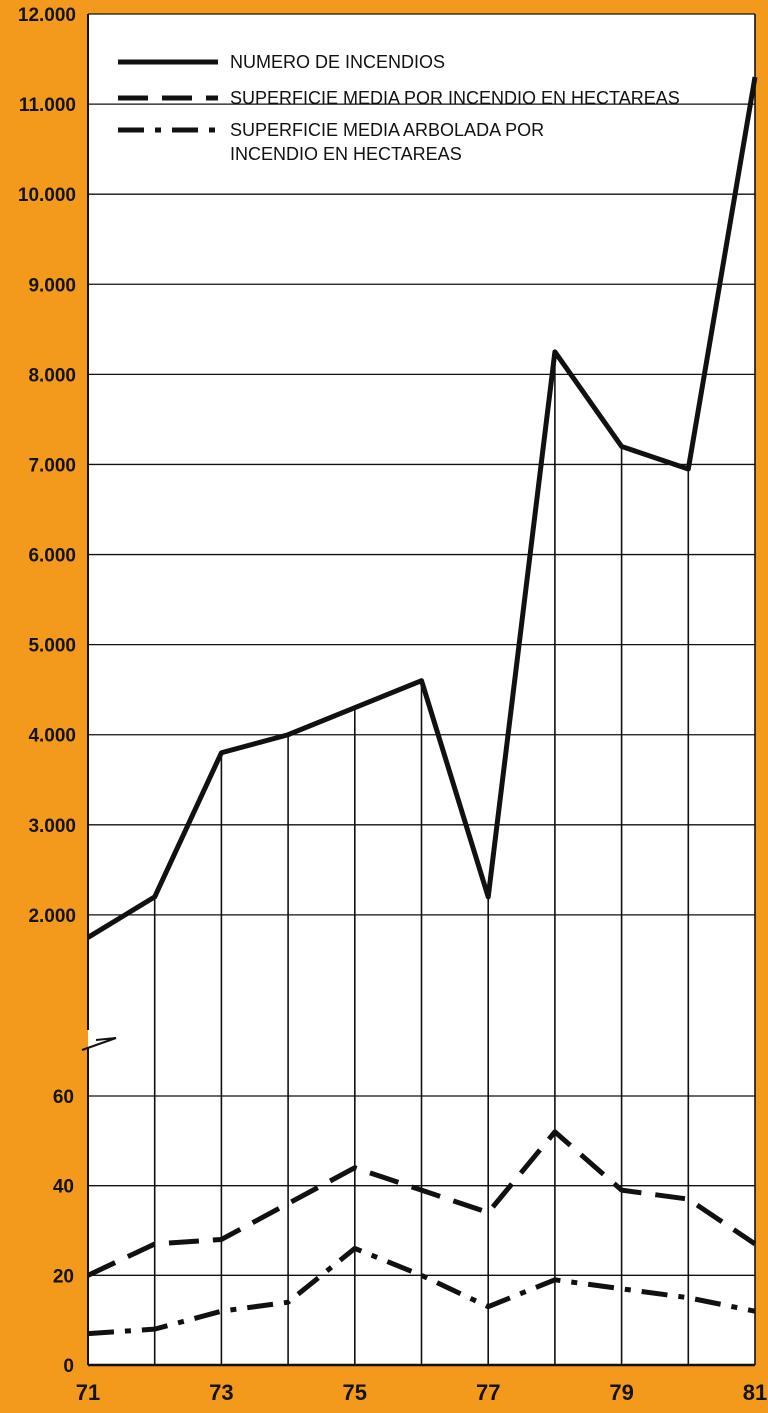 This screenshot has height=1413, width=768. What do you see at coordinates (52, 375) in the screenshot?
I see `y-tick-label: 8.000` at bounding box center [52, 375].